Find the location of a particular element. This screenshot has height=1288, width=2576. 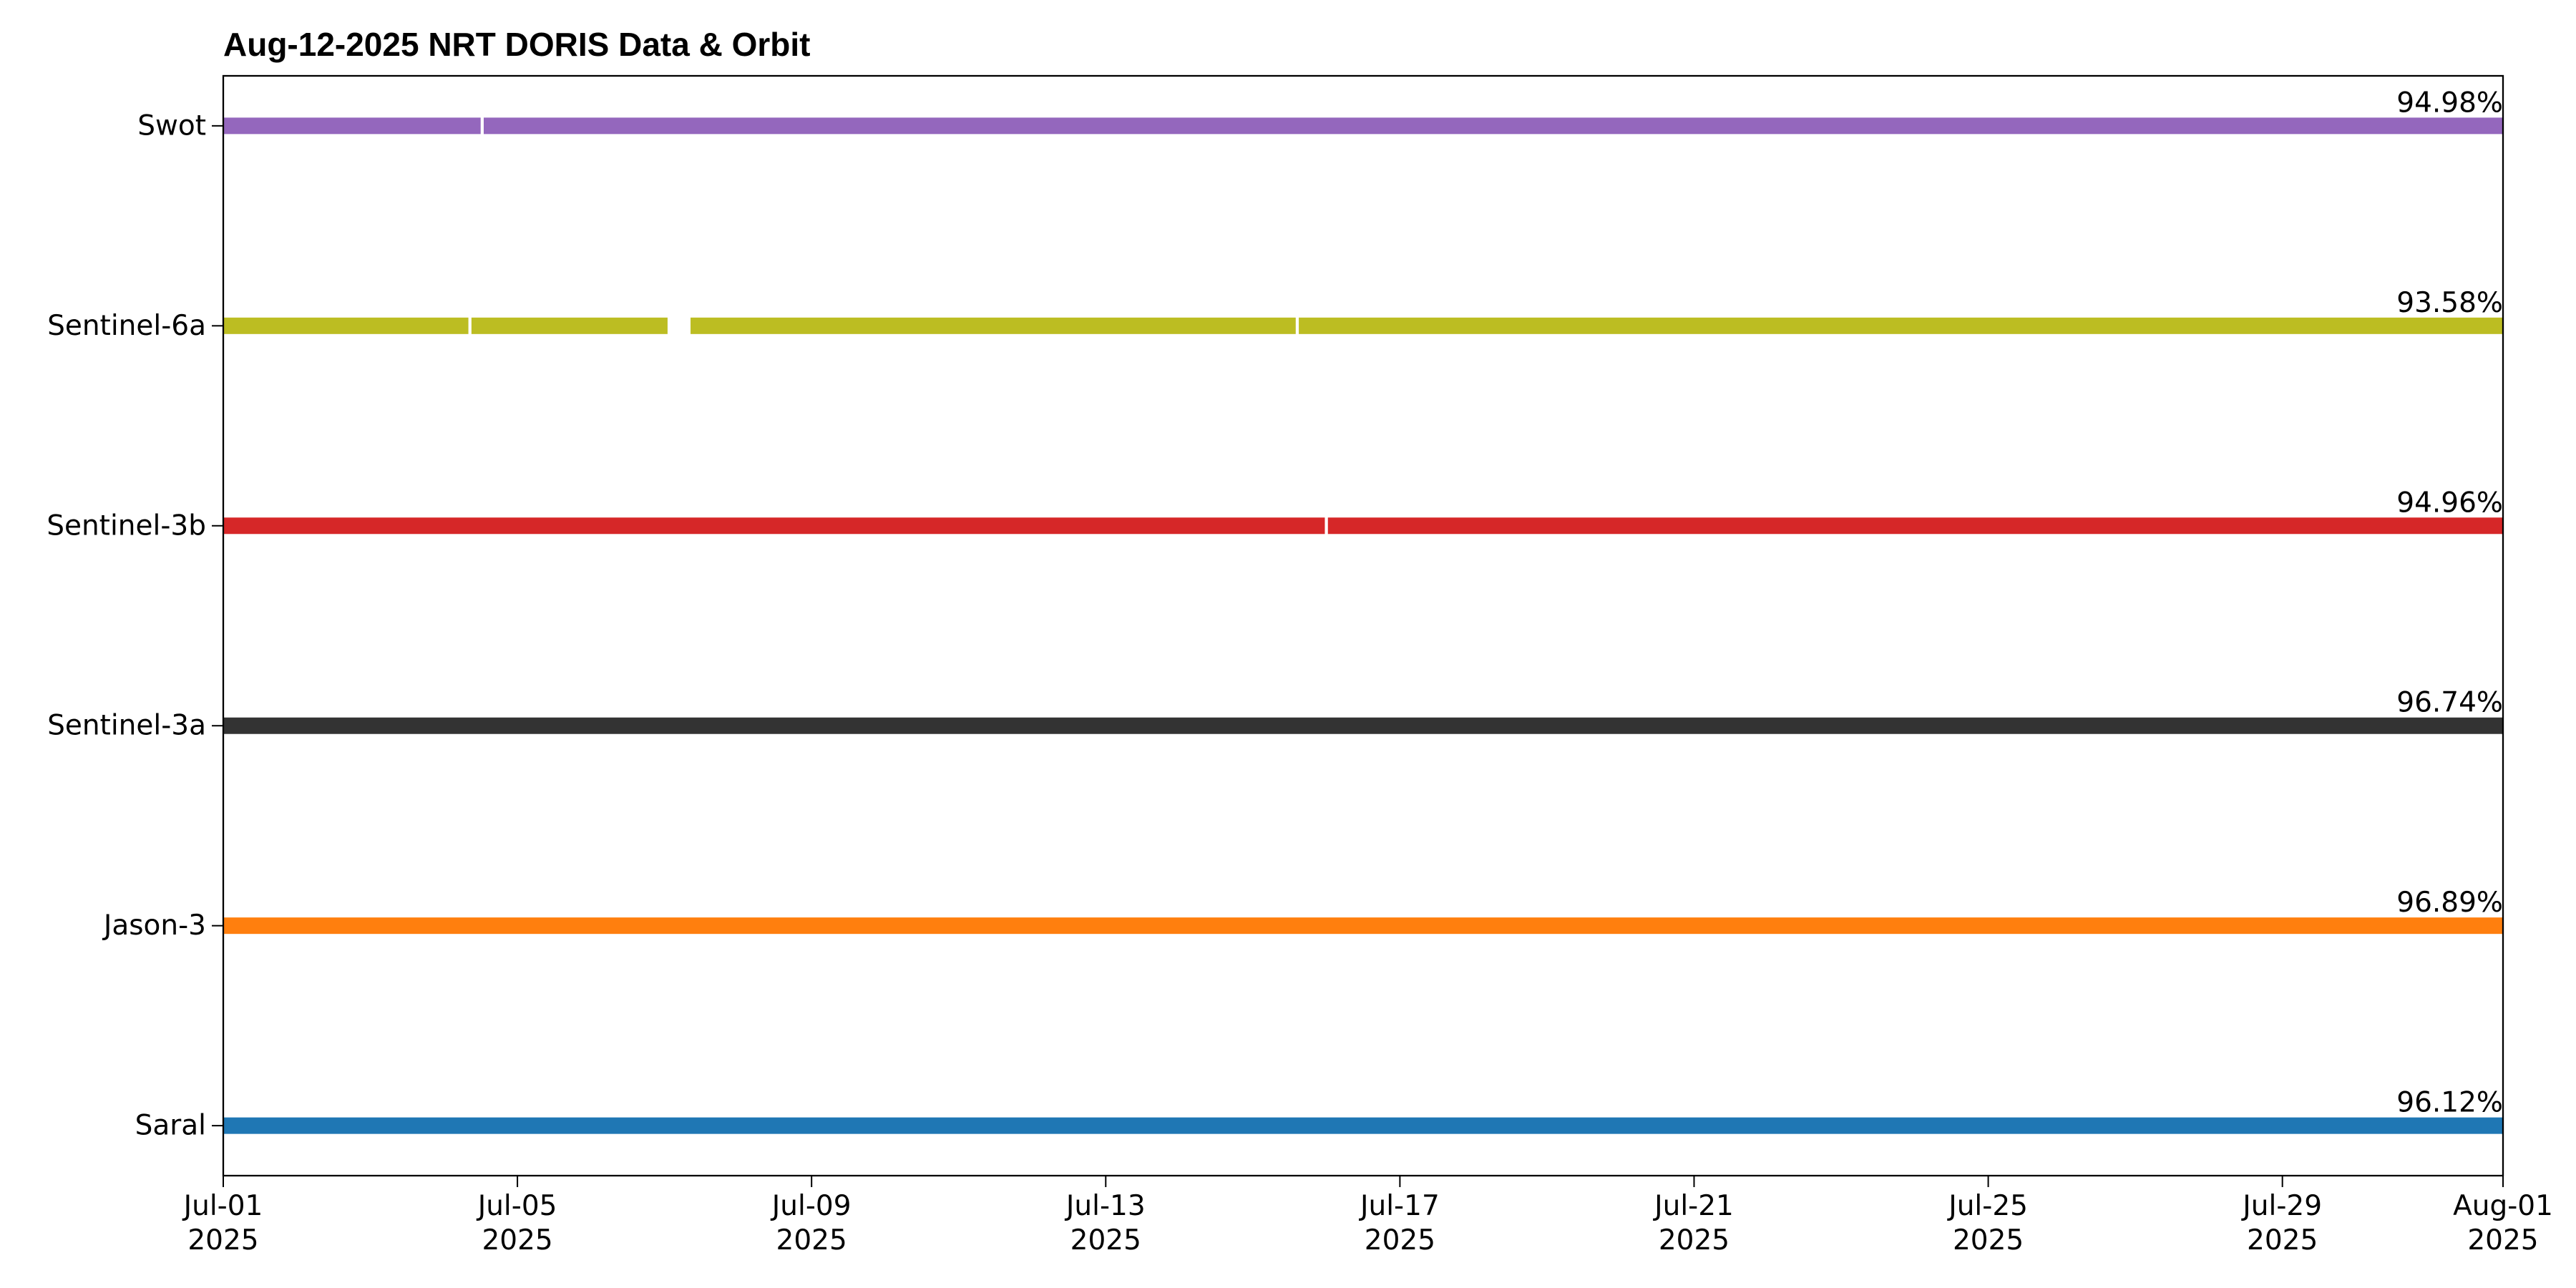

value-label: 96.74% is located at coordinates (2449, 703).